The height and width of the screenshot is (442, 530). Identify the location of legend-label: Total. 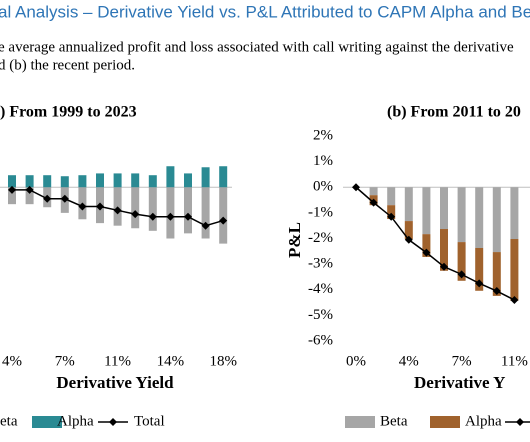
(149, 421).